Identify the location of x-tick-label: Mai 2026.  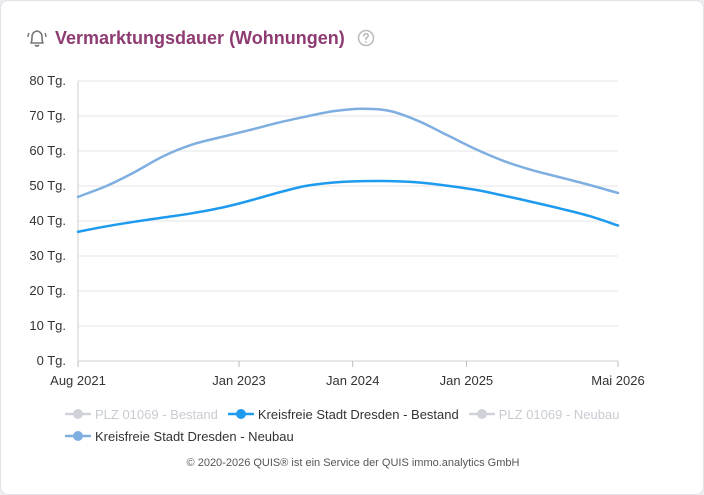
(617, 380).